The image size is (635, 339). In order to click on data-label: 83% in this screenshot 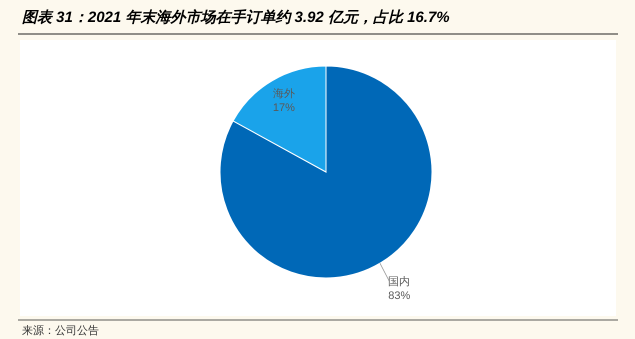, I will do `click(399, 296)`.